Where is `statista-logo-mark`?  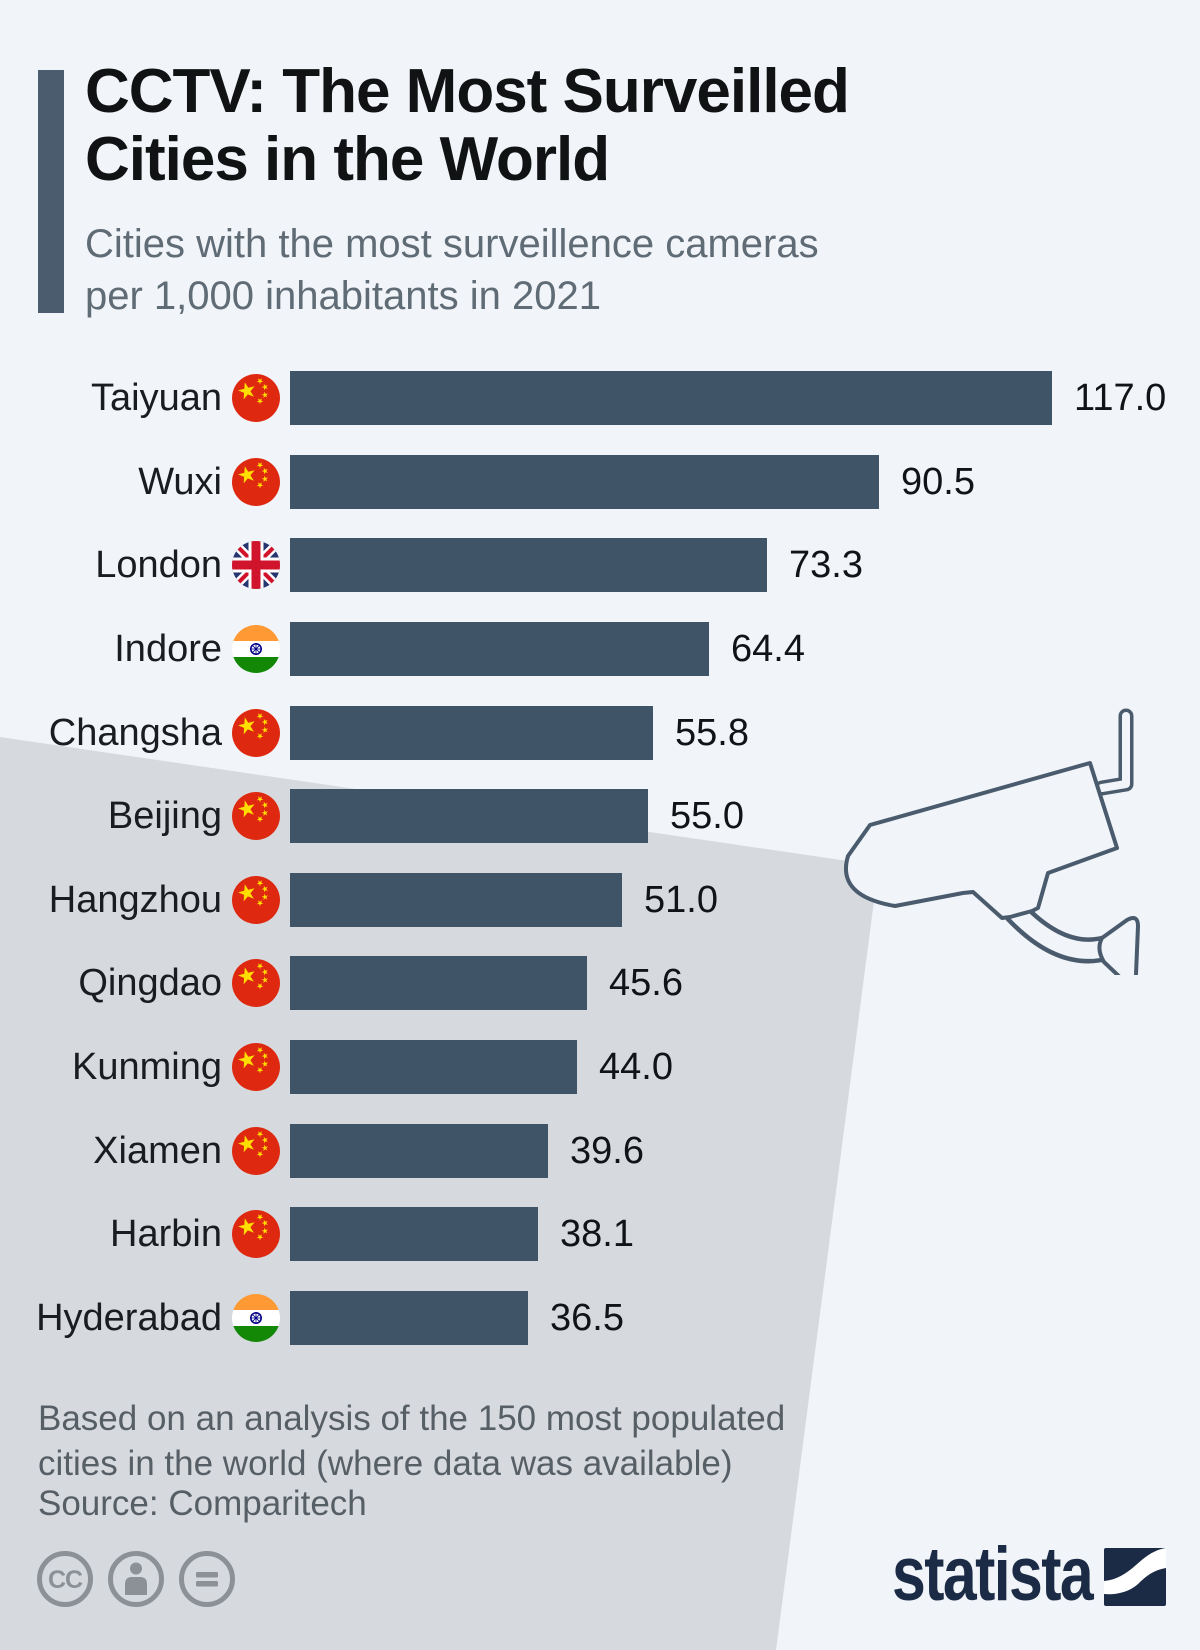
statista-logo-mark is located at coordinates (1135, 1577).